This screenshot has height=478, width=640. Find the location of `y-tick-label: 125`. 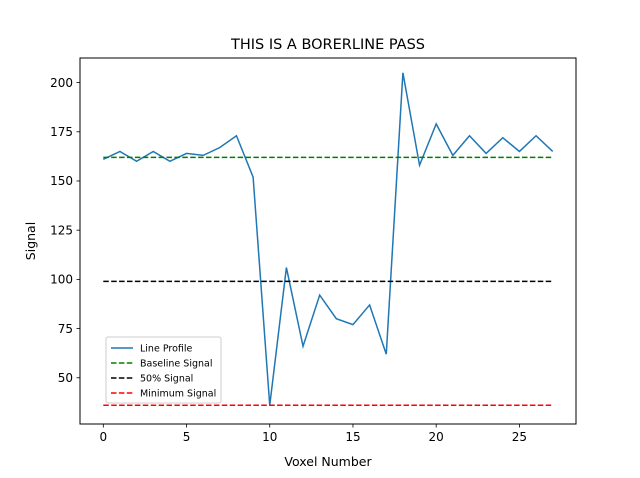

y-tick-label: 125 is located at coordinates (61, 230).